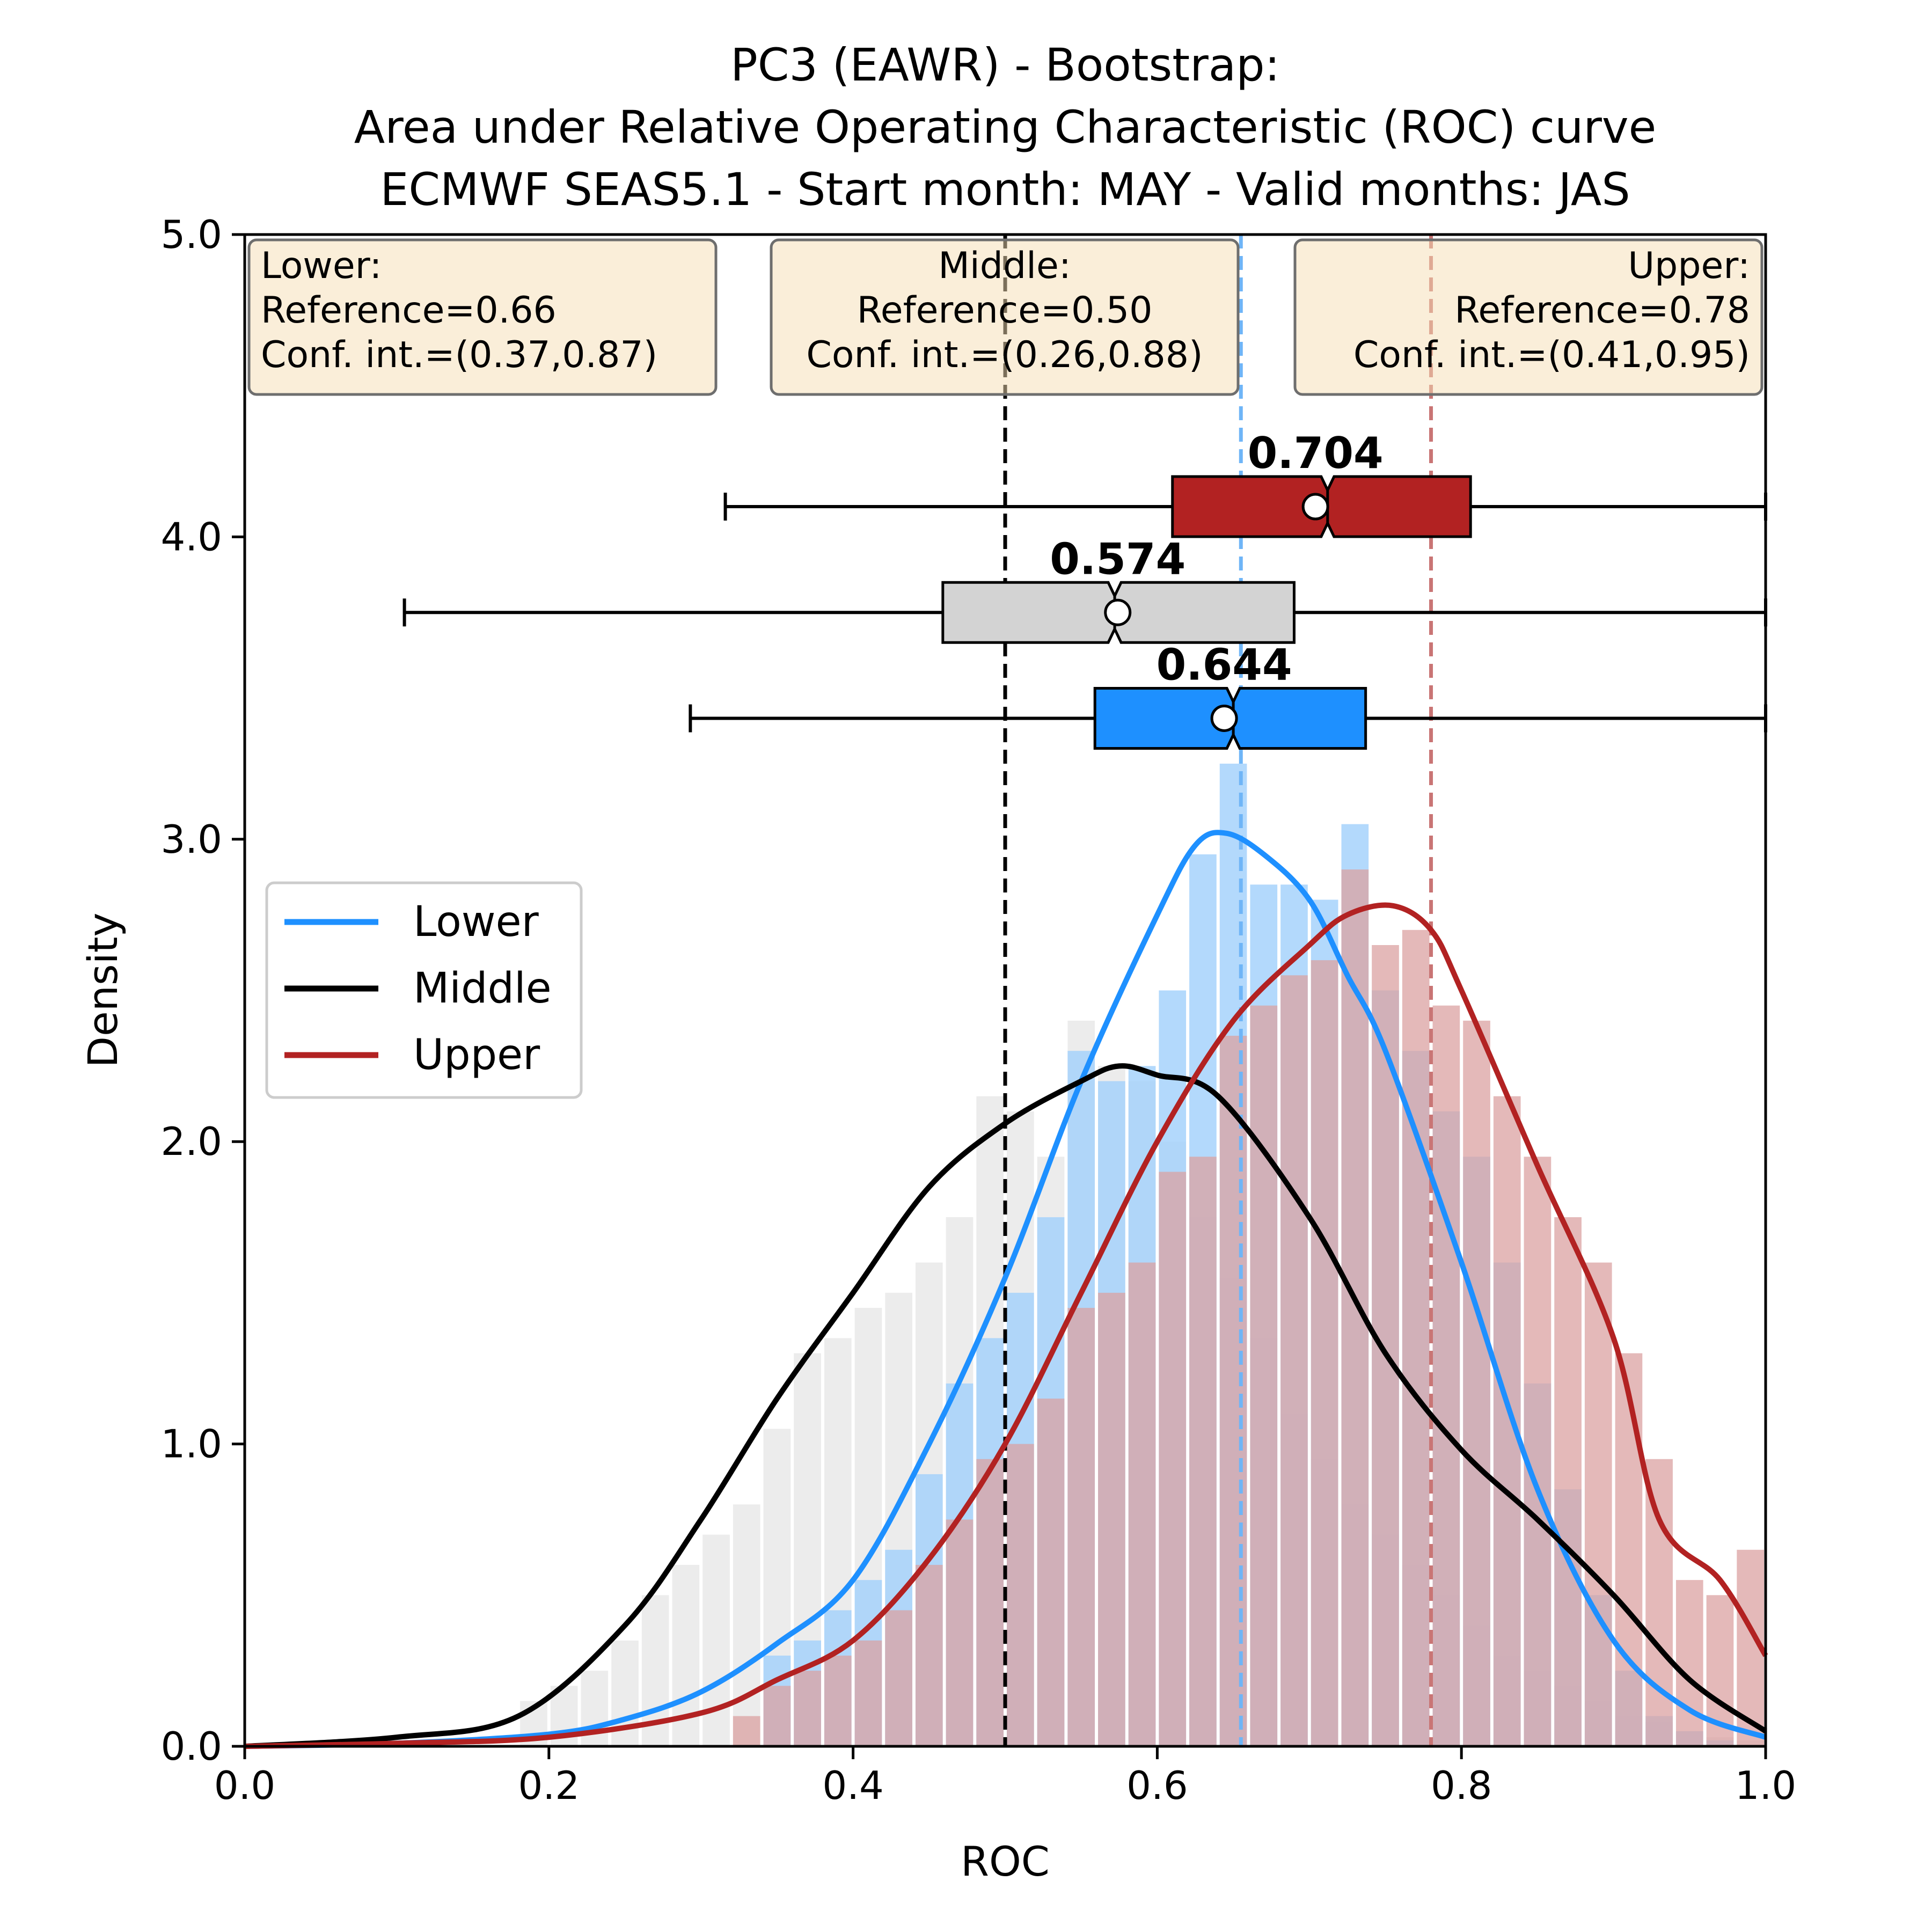 The width and height of the screenshot is (1932, 1932). Describe the element at coordinates (409, 310) in the screenshot. I see `info-box-line-2: Reference=0.66` at that location.